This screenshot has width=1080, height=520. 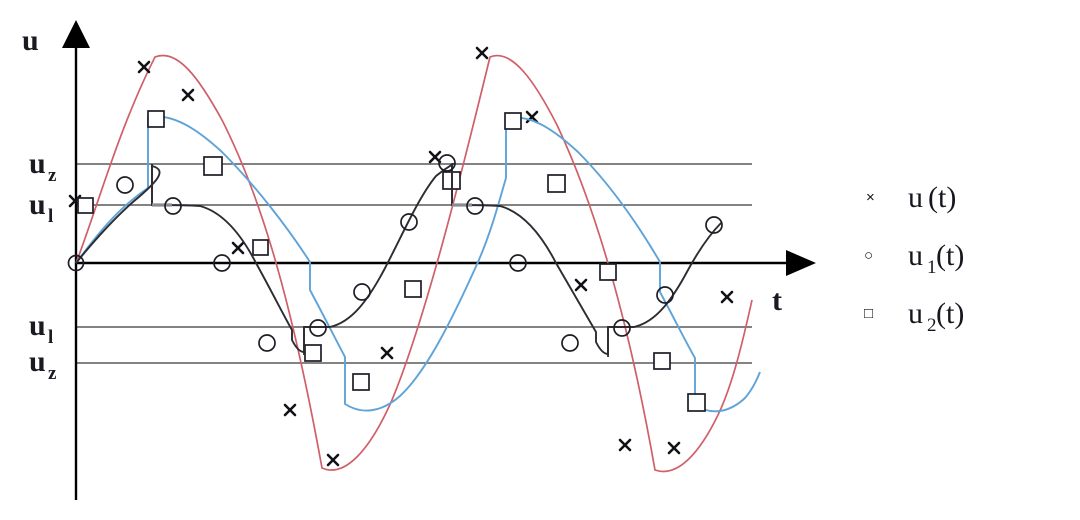 What do you see at coordinates (801, 263) in the screenshot?
I see `x-axis-arrowhead` at bounding box center [801, 263].